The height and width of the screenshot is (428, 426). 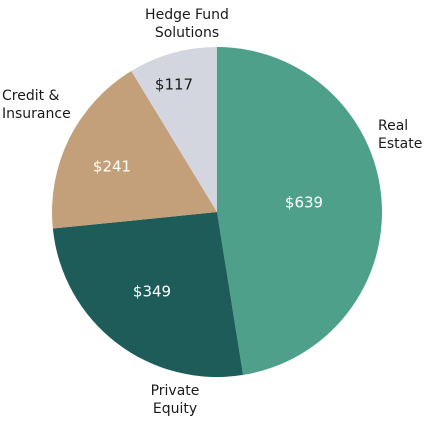 What do you see at coordinates (187, 24) in the screenshot?
I see `category-label: Hedge Fund Solutions` at bounding box center [187, 24].